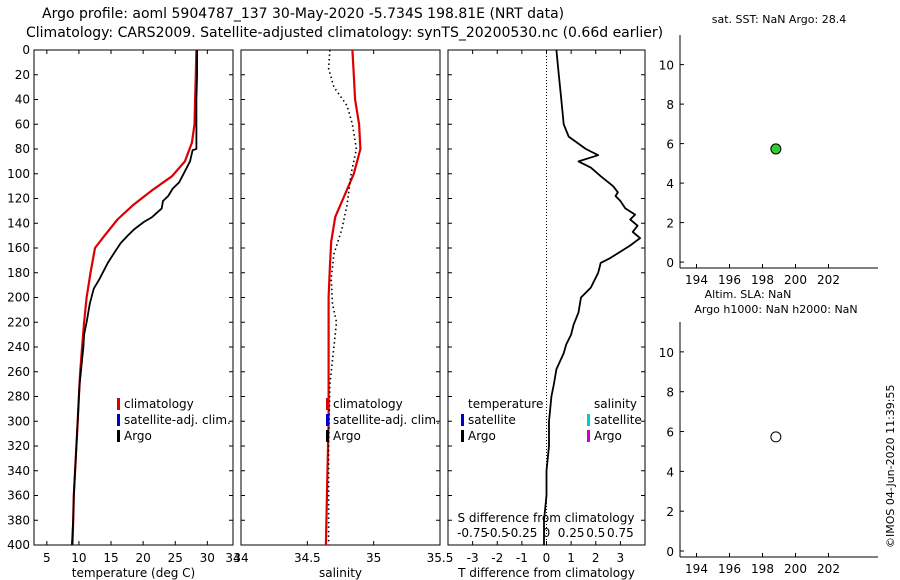  What do you see at coordinates (18, 273) in the screenshot?
I see `depth-tick-label: 180` at bounding box center [18, 273].